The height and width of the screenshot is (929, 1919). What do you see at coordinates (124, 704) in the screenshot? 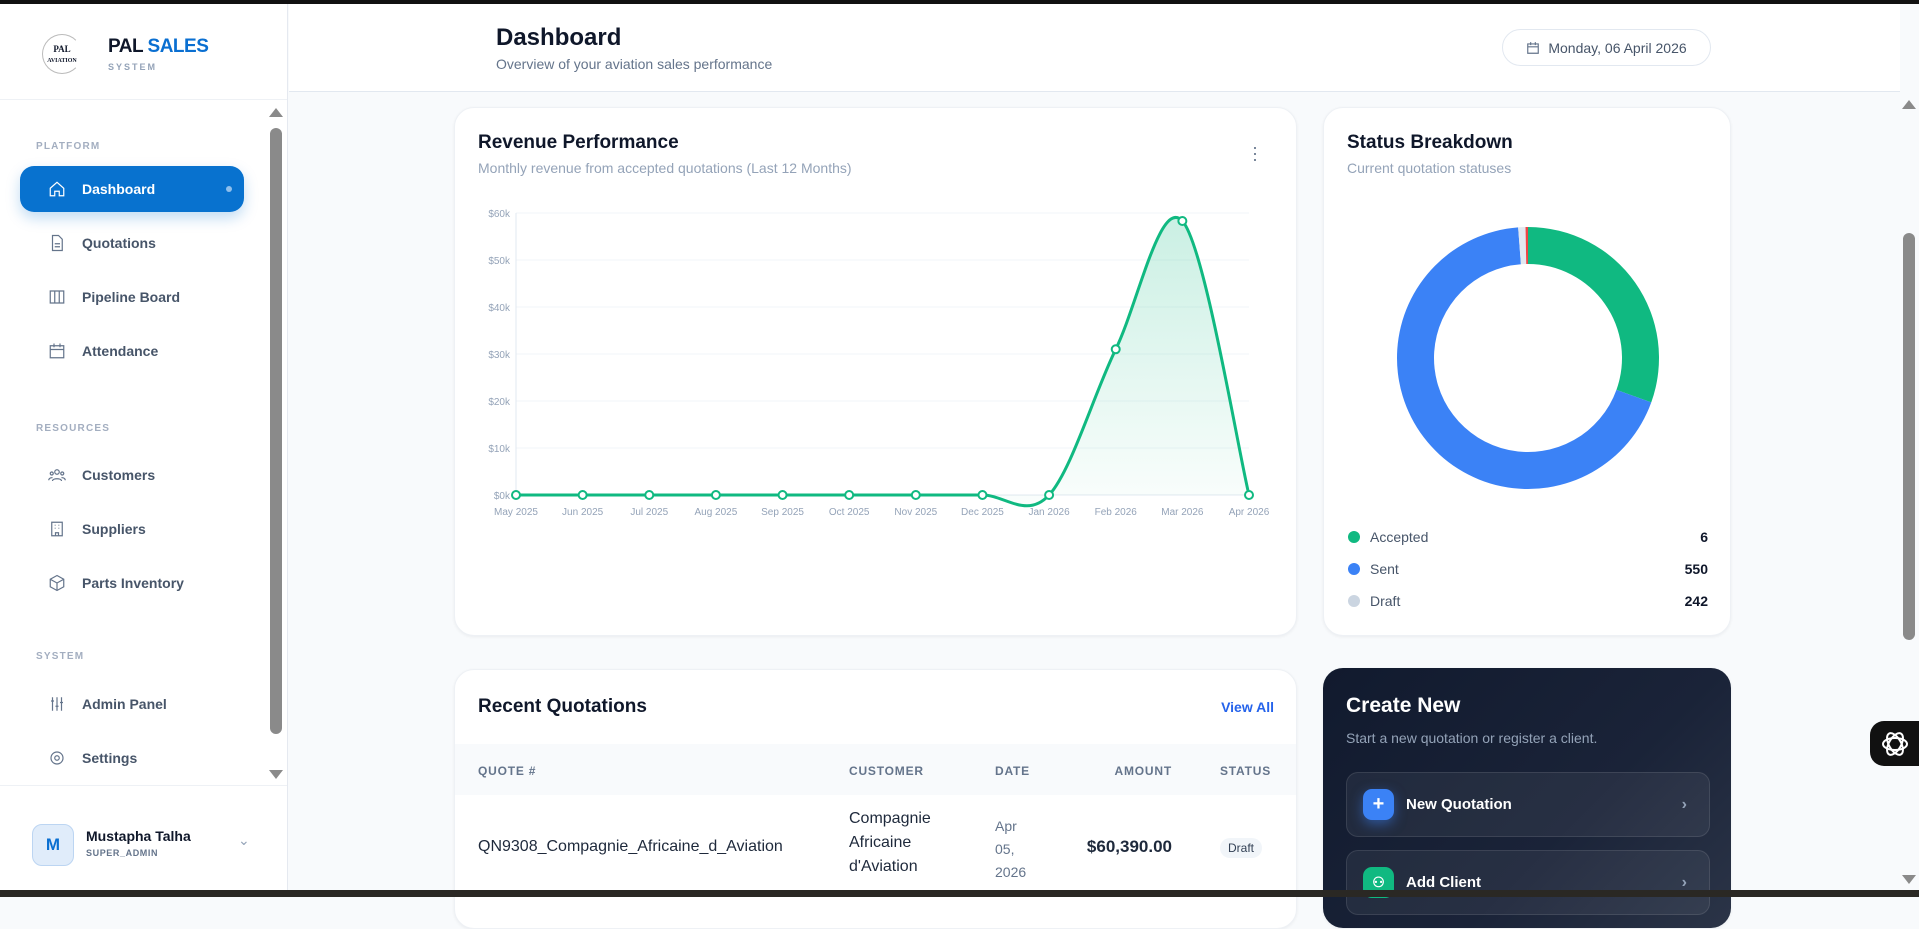
I see `sidebar-item-label: Admin Panel` at bounding box center [124, 704].